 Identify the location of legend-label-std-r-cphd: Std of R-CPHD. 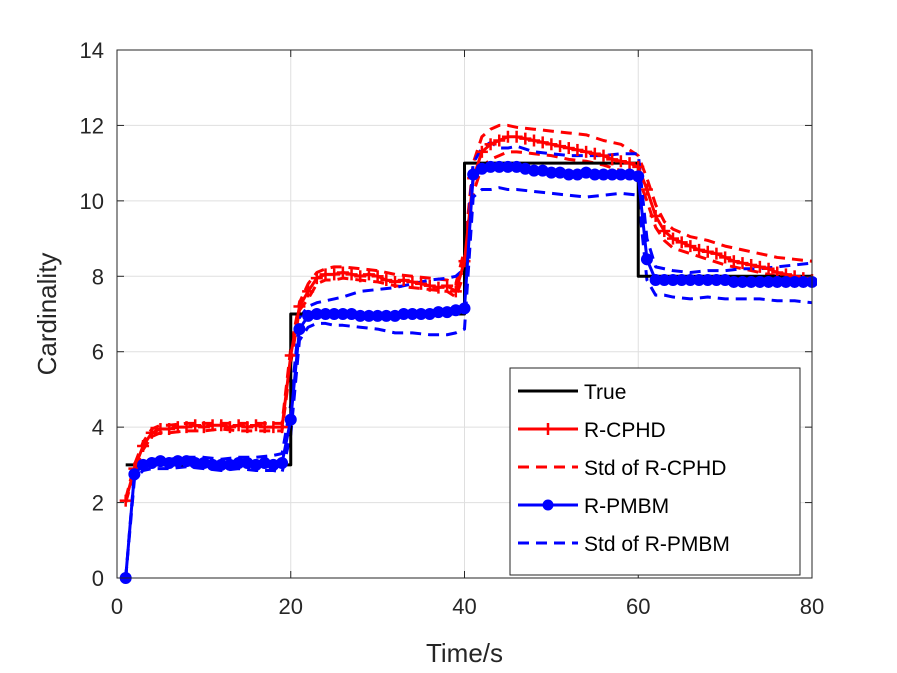
(655, 468).